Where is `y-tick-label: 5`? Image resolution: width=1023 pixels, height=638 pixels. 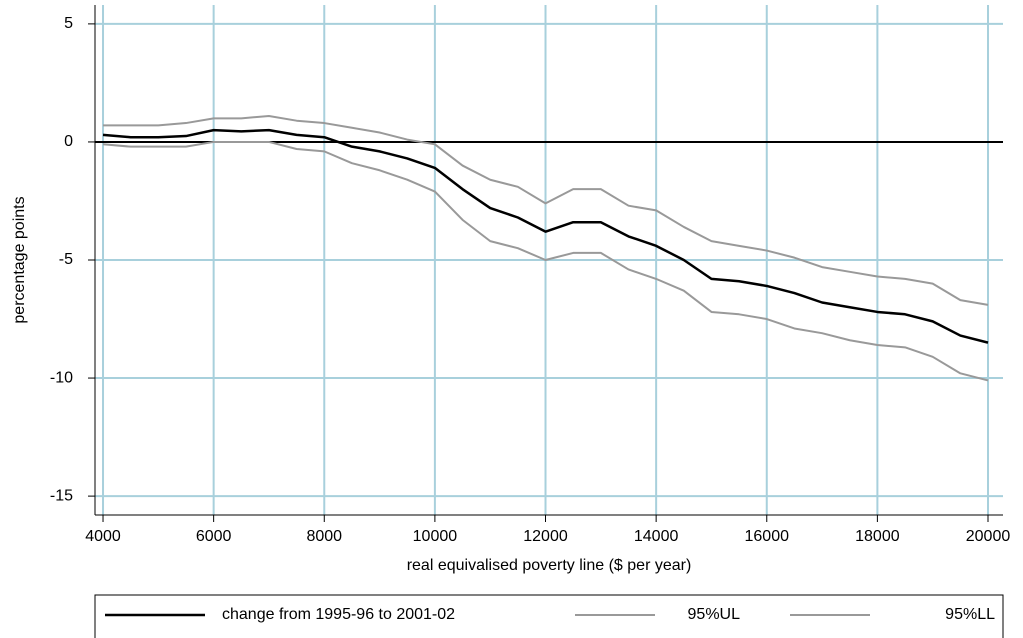 y-tick-label: 5 is located at coordinates (68, 23).